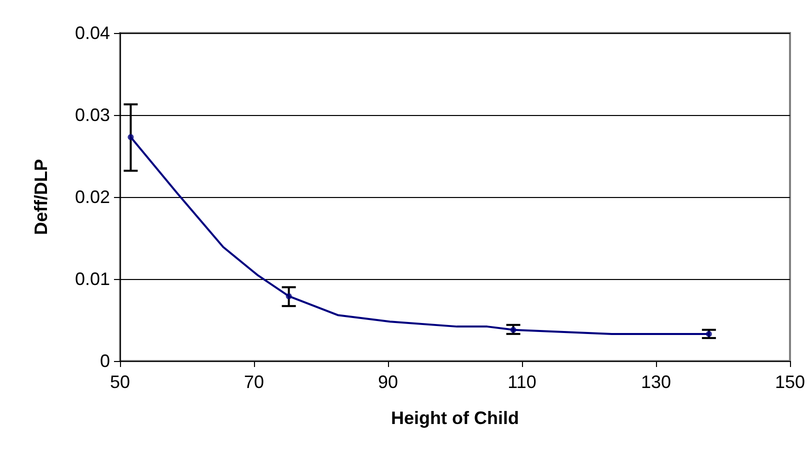  What do you see at coordinates (92, 197) in the screenshot?
I see `y-tick-label: 0.02` at bounding box center [92, 197].